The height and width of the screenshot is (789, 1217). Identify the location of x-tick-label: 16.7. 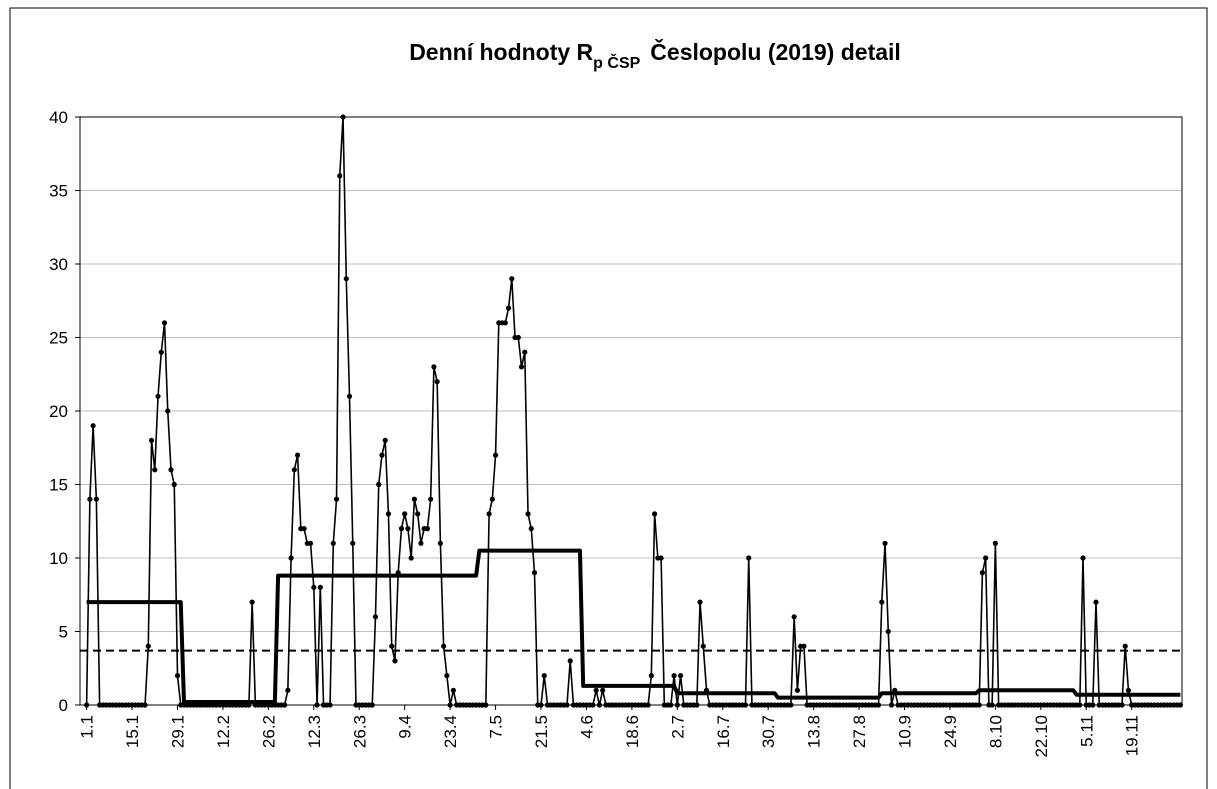
(723, 731).